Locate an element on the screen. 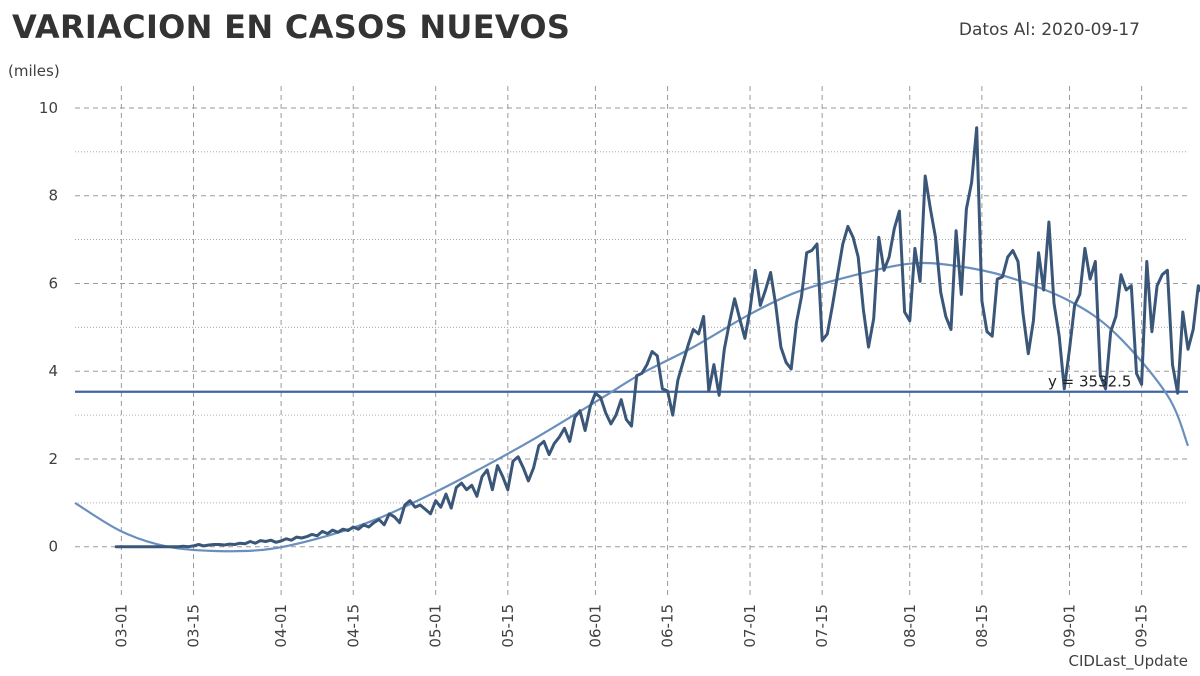 The width and height of the screenshot is (1200, 676). x-tick-label: 09-15 is located at coordinates (1142, 626).